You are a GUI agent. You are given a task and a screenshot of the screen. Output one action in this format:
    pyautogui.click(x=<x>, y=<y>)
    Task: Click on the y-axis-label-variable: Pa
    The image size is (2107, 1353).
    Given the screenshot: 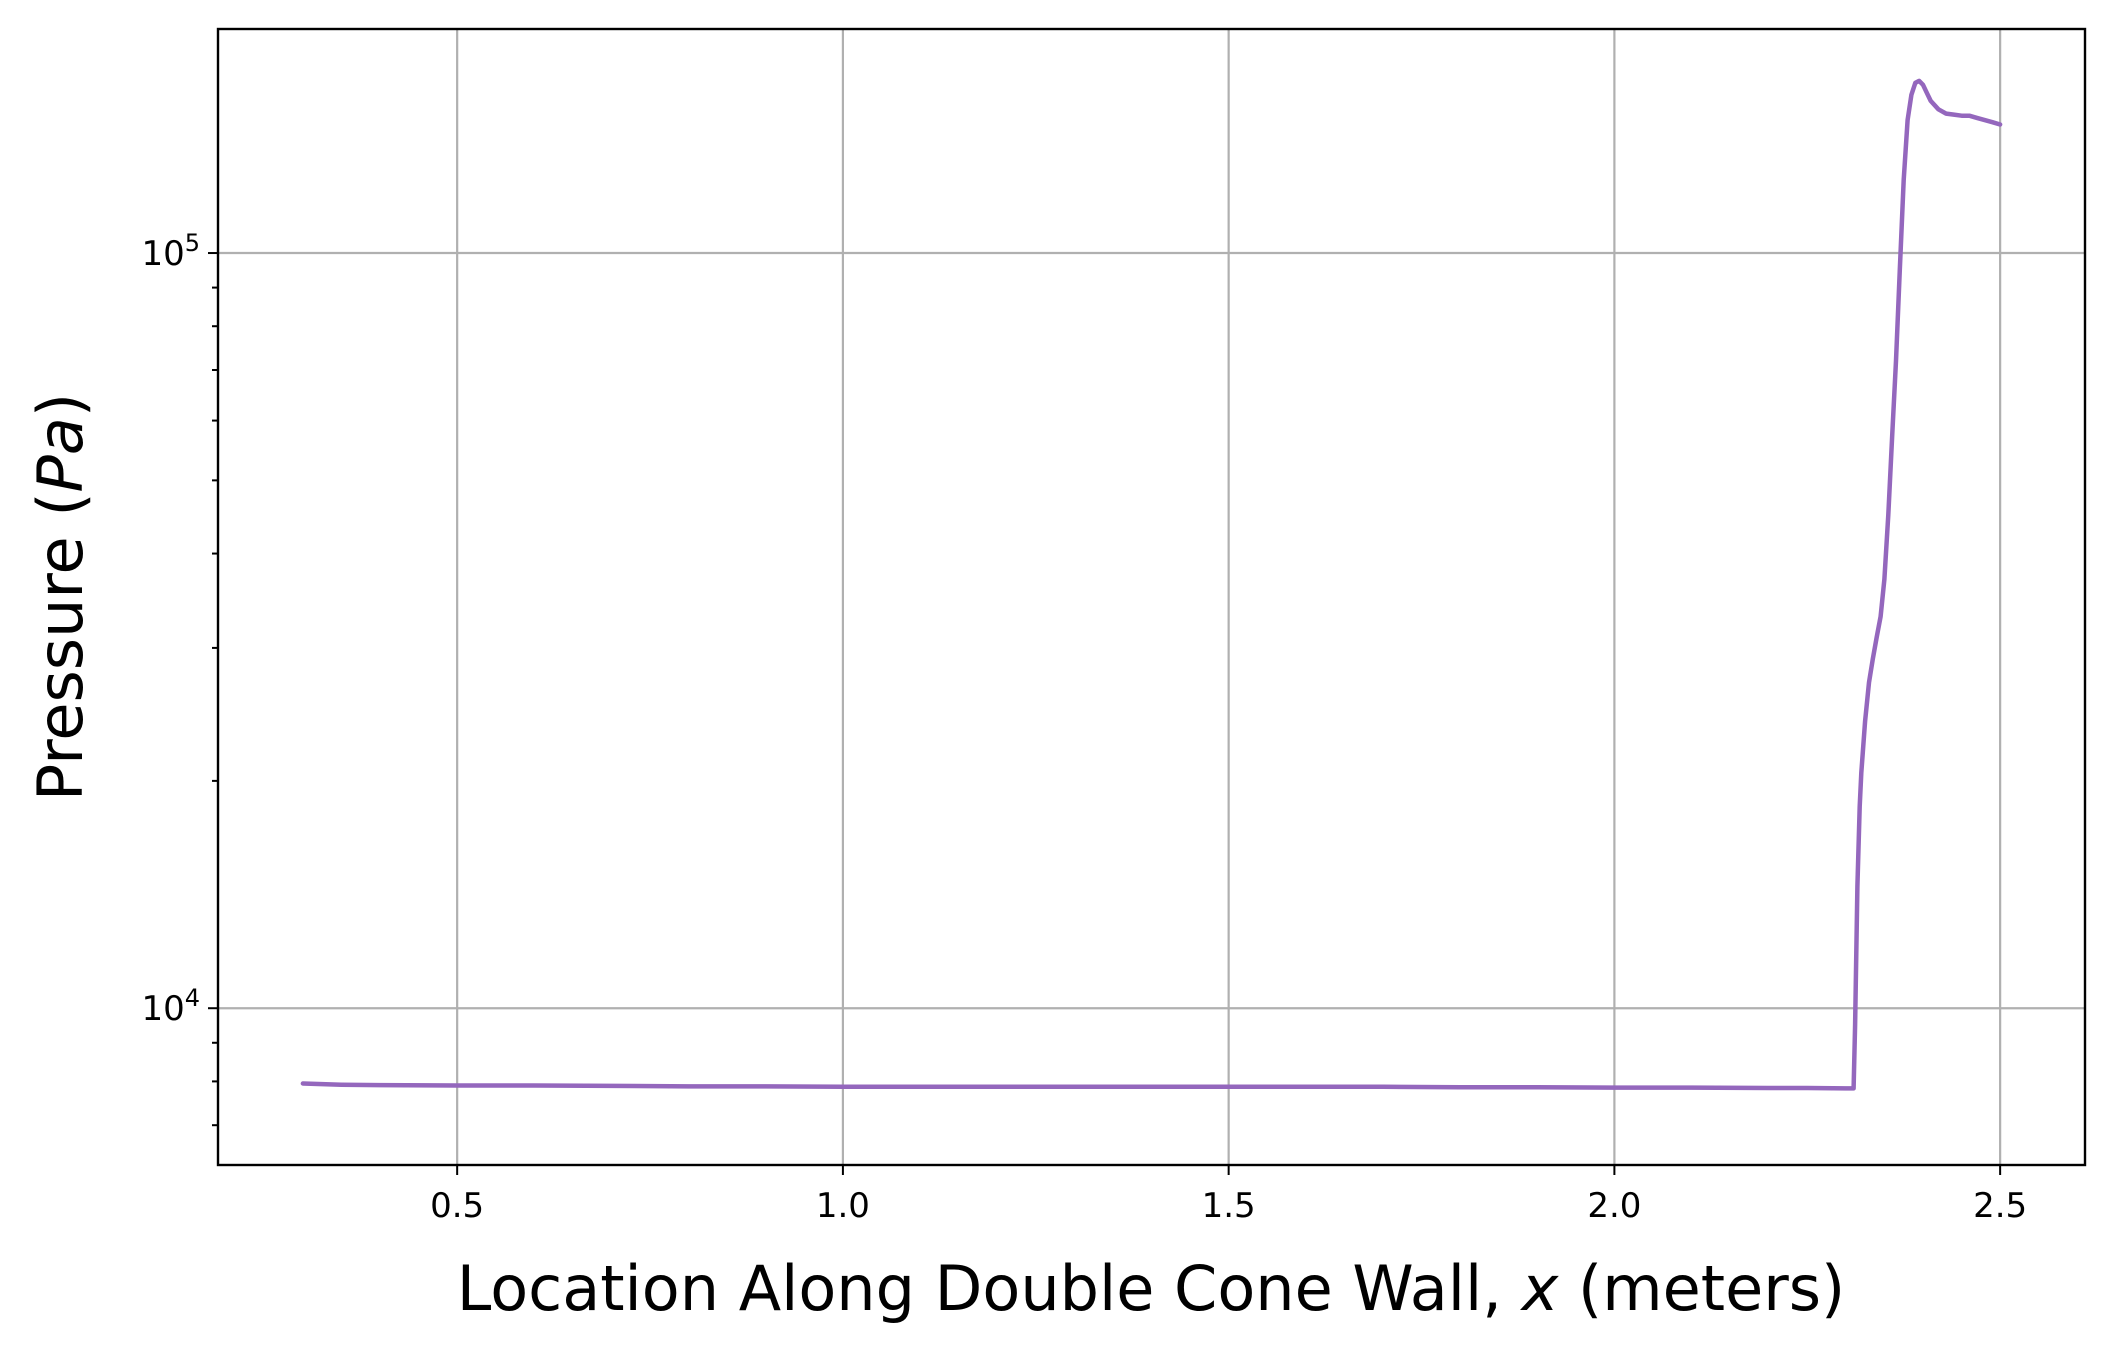 What is the action you would take?
    pyautogui.click(x=60, y=454)
    